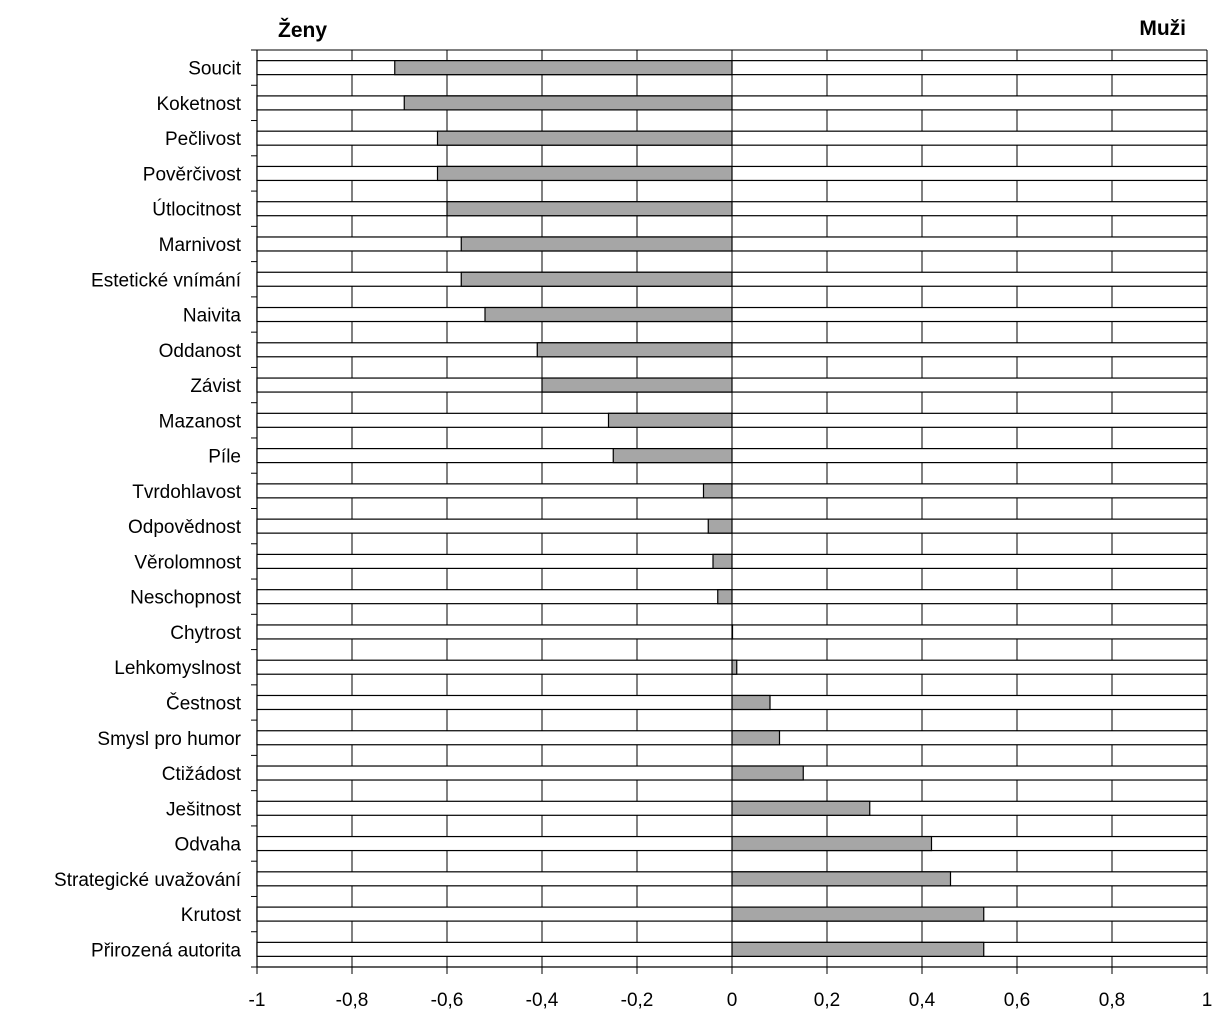  Describe the element at coordinates (199, 104) in the screenshot. I see `category-label: Koketnost` at that location.